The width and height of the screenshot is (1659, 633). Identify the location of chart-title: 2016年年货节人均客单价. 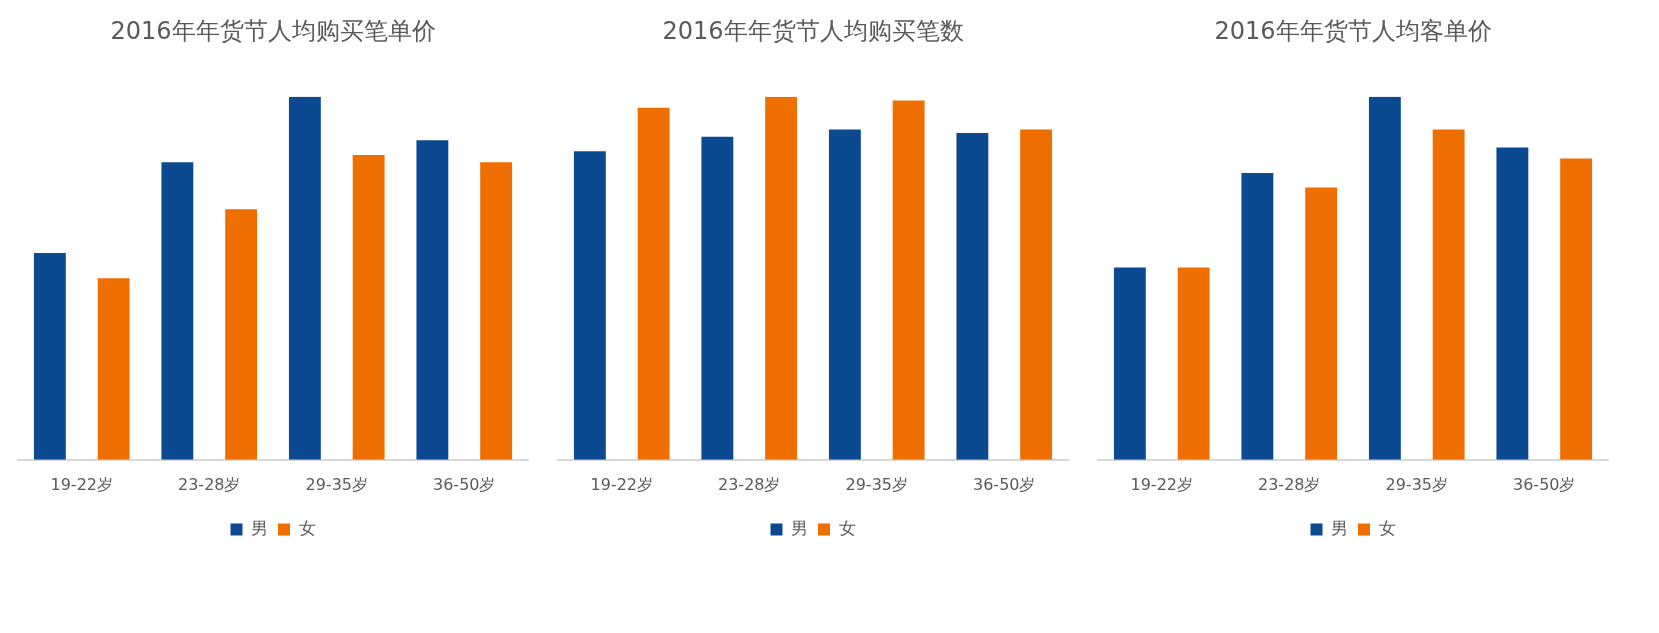
(1353, 30).